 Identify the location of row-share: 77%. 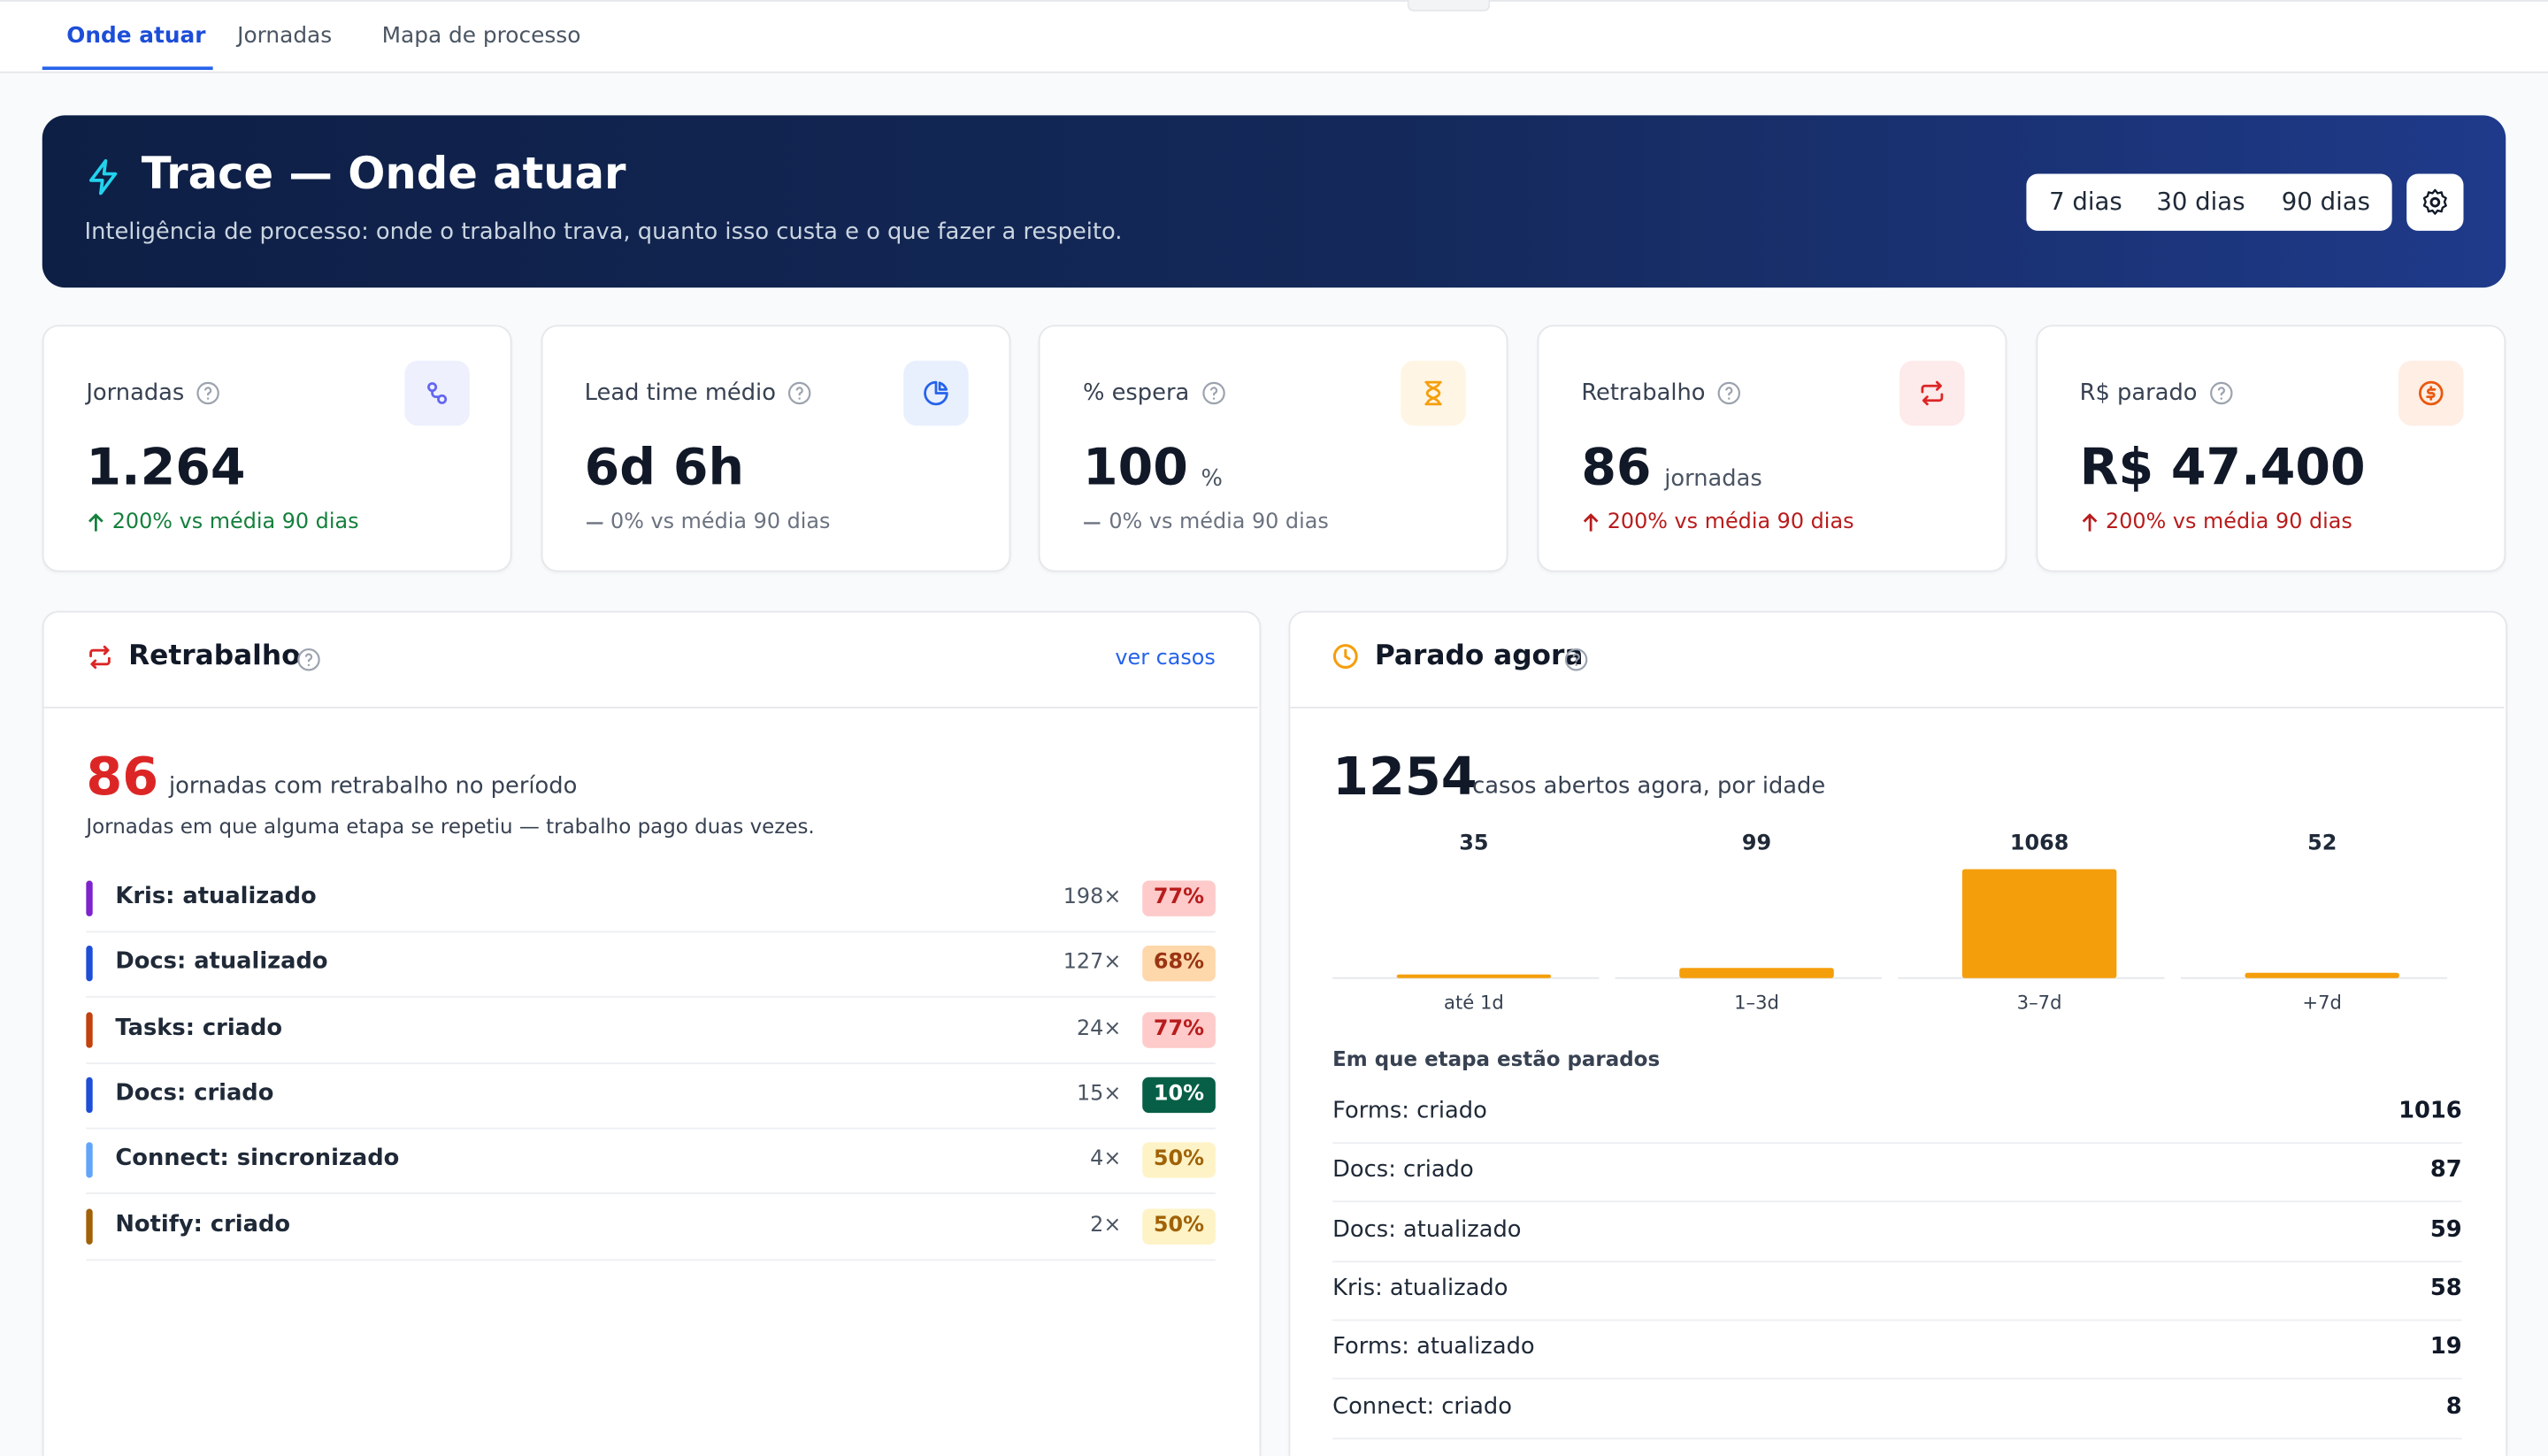
(1178, 898).